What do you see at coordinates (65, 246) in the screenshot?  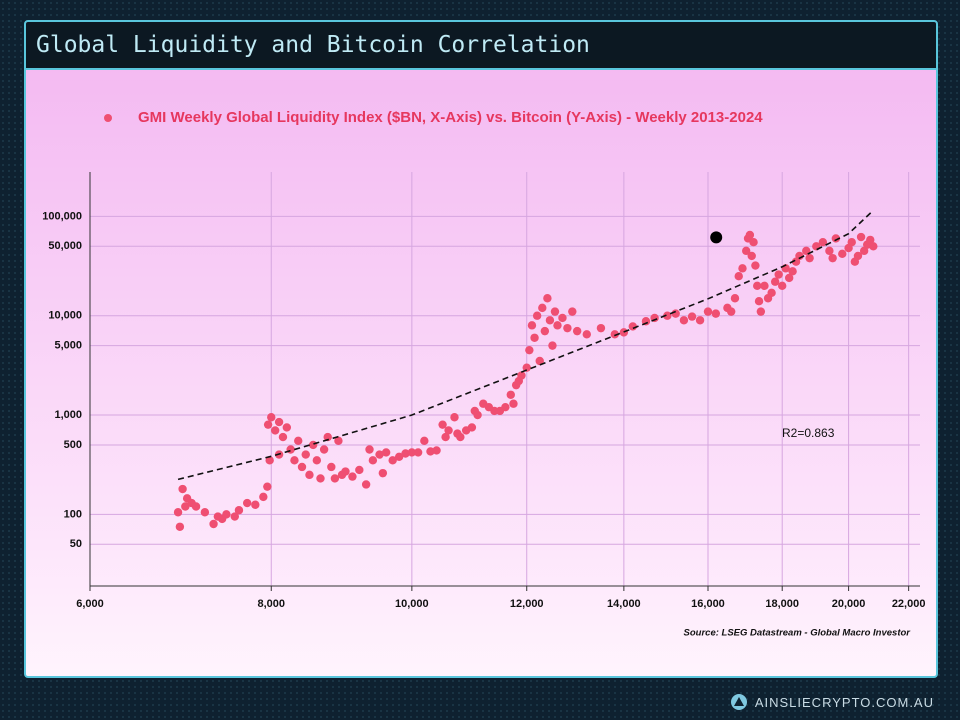 I see `y-tick-label: 50,000` at bounding box center [65, 246].